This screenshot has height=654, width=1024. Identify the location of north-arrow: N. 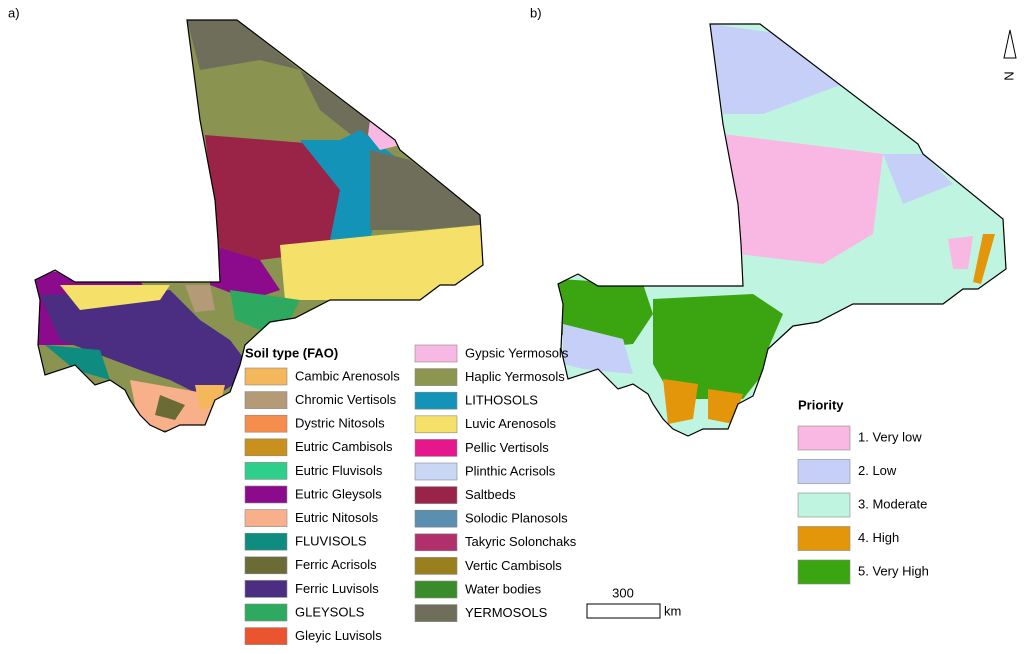
(1009, 55).